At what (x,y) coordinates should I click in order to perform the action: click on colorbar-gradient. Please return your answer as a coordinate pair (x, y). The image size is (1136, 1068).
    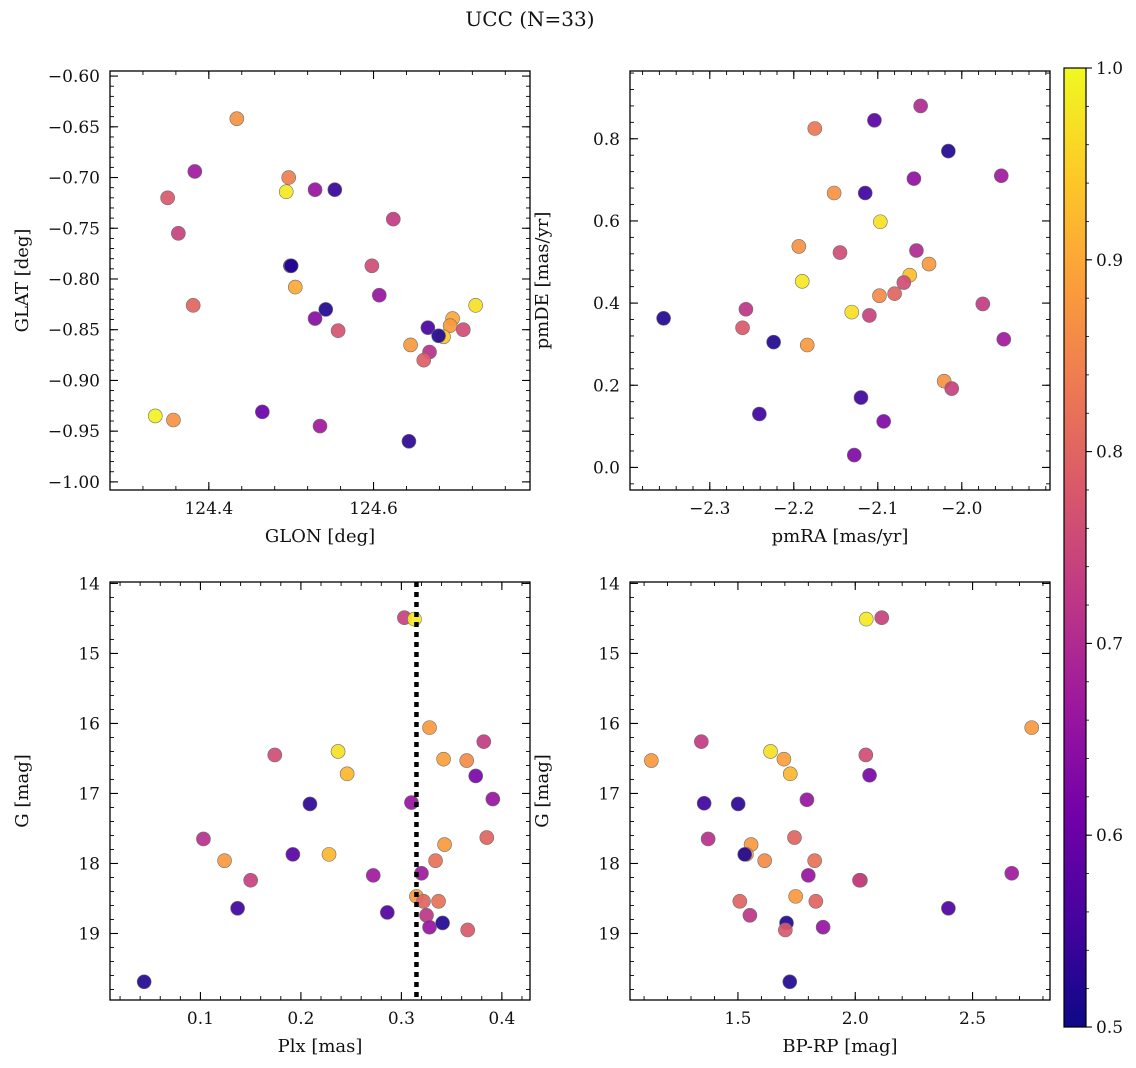
    Looking at the image, I should click on (1075, 547).